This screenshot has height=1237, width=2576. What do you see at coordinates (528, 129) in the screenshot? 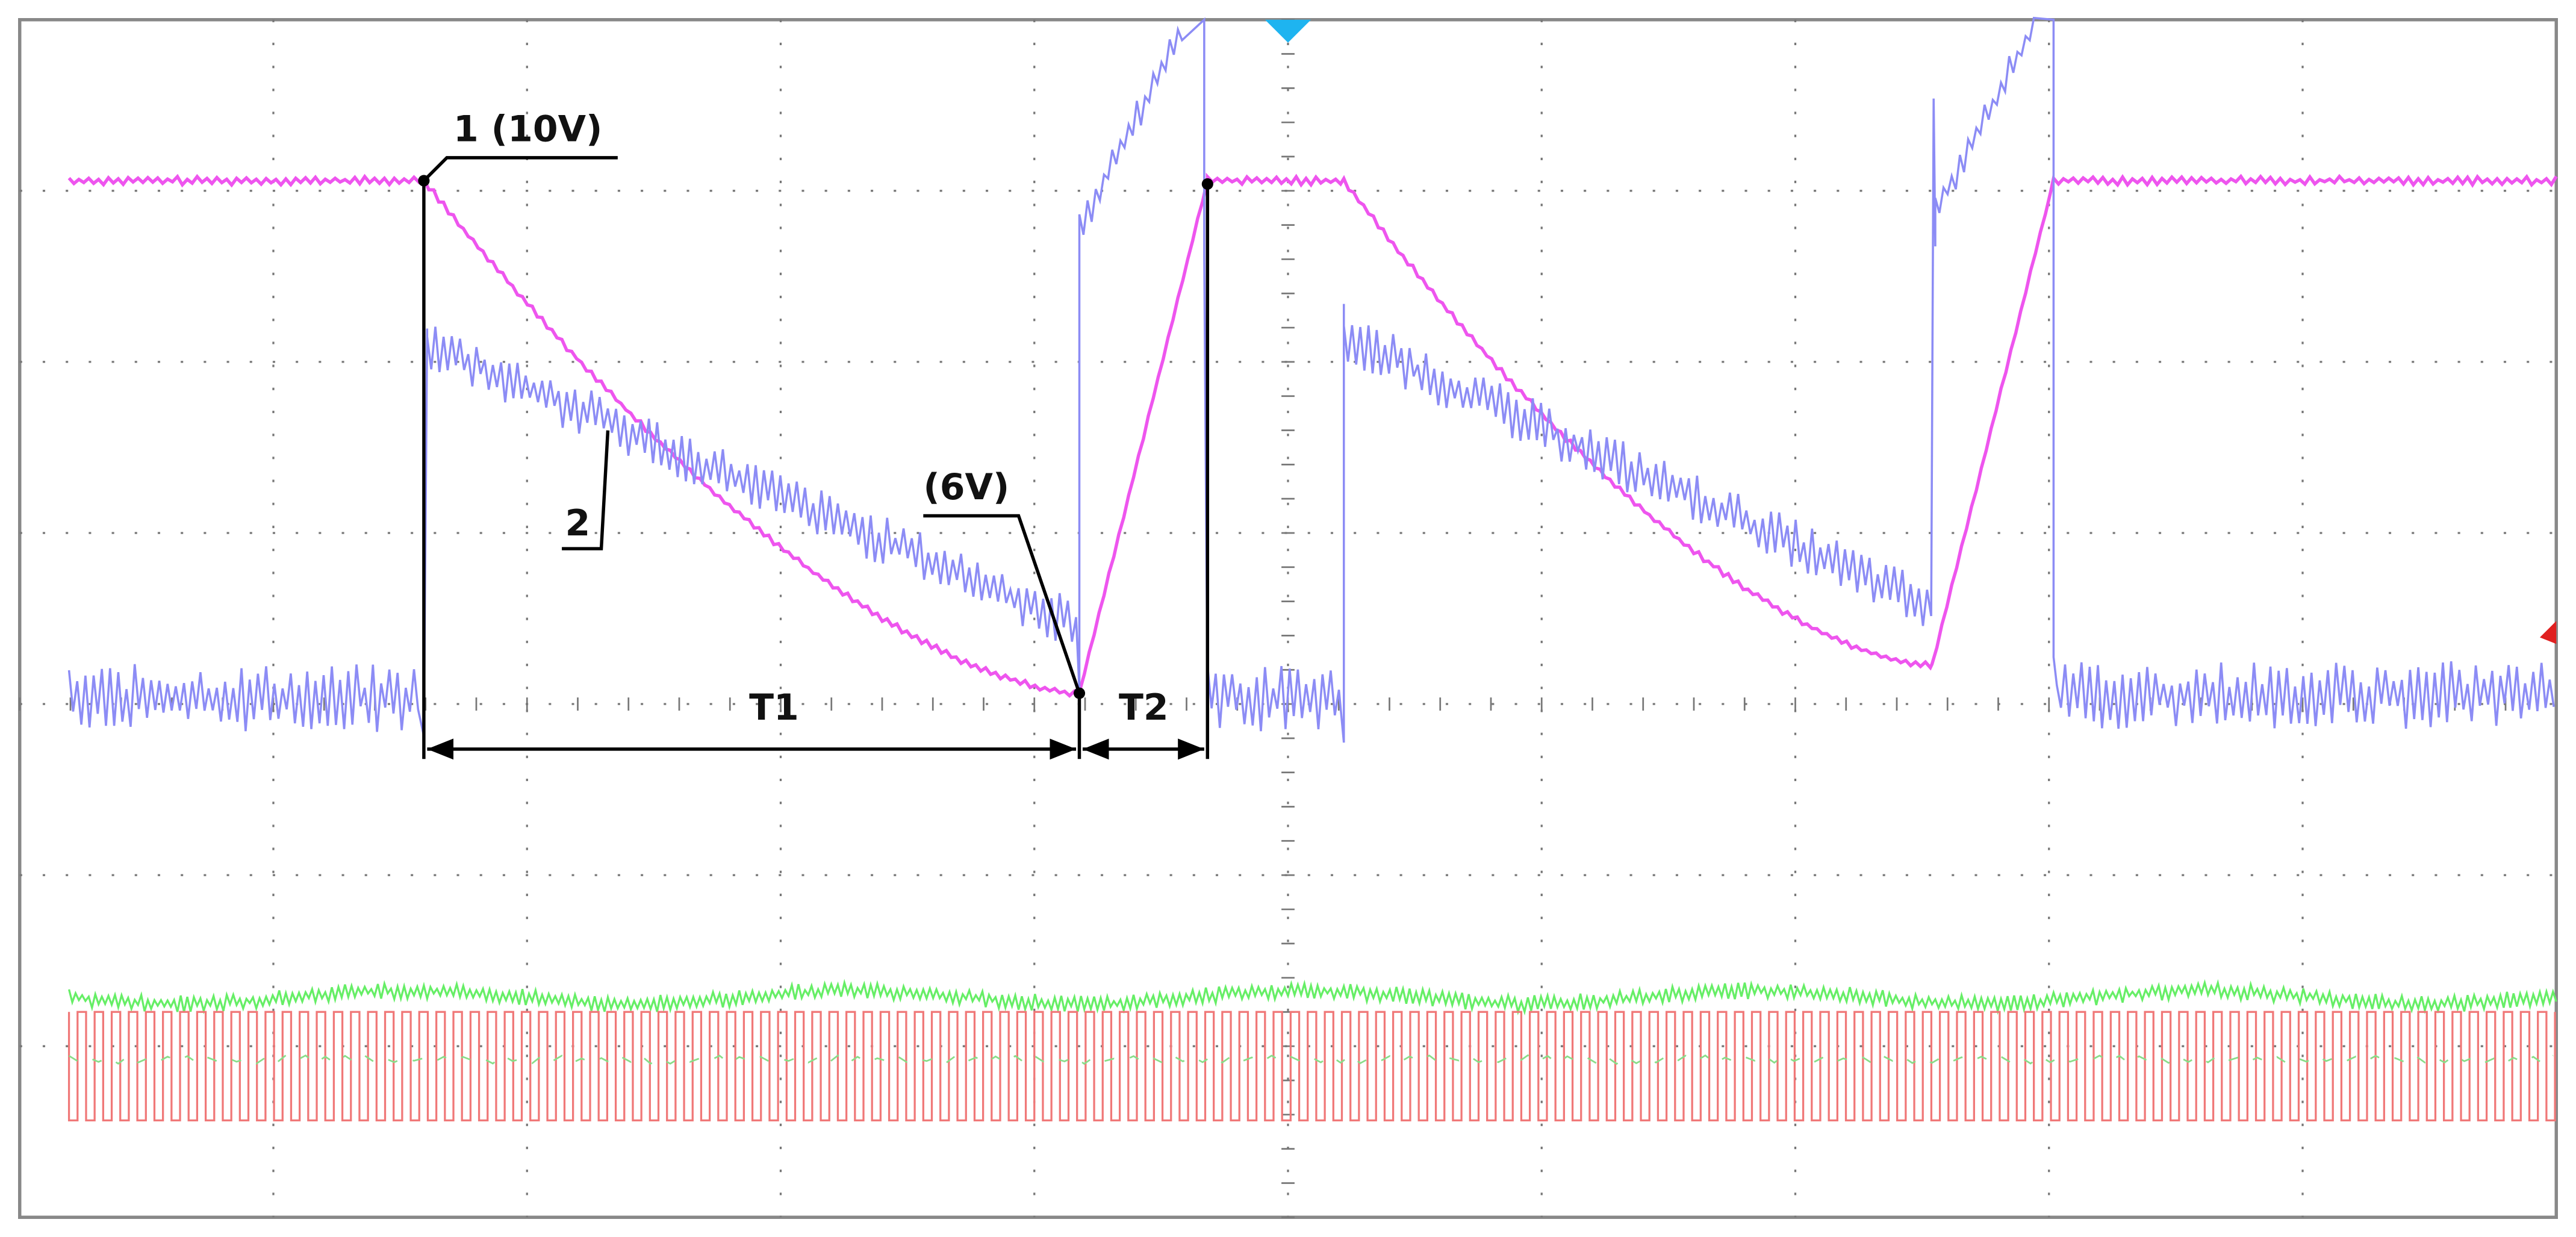
I see `ch1-label: 1 (10V)` at bounding box center [528, 129].